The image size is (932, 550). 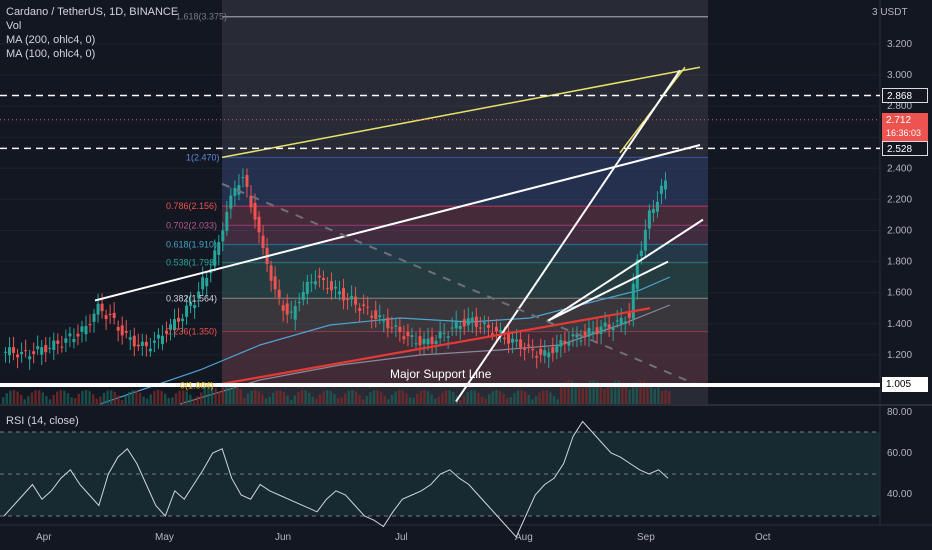 I want to click on volume-indicator-label: Vol, so click(x=14, y=26).